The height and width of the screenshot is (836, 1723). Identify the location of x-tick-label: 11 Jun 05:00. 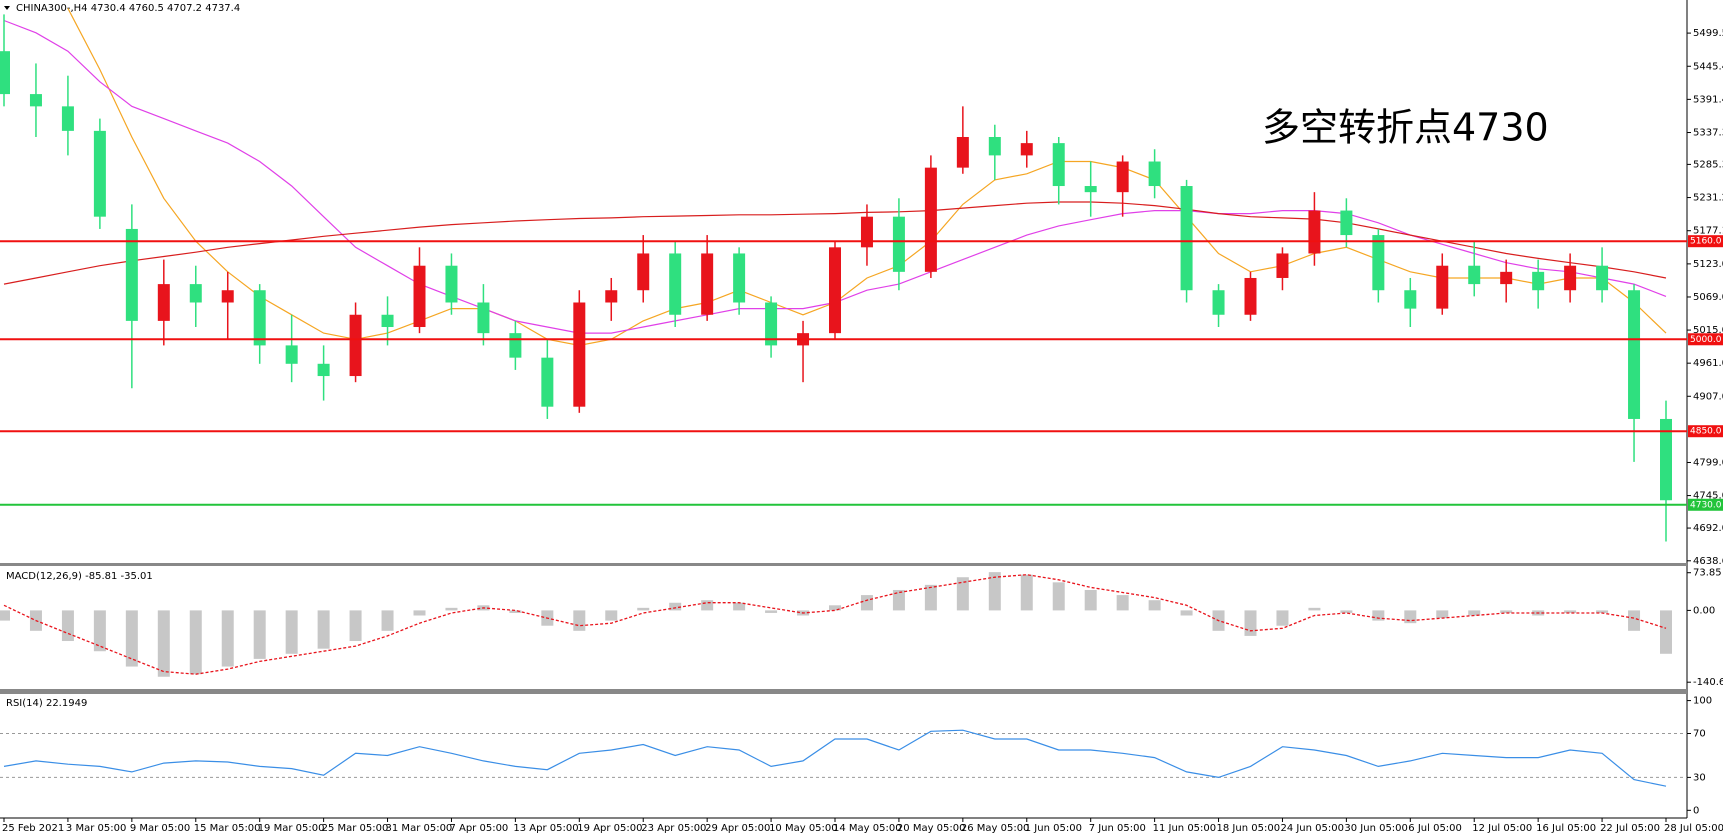
(1185, 828).